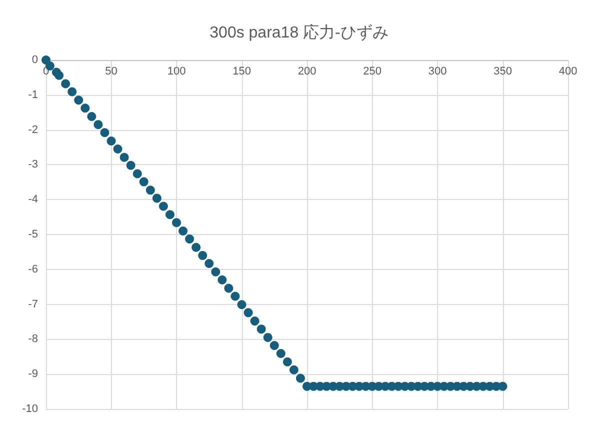 The height and width of the screenshot is (429, 598). What do you see at coordinates (33, 164) in the screenshot?
I see `y-tick-label: -3` at bounding box center [33, 164].